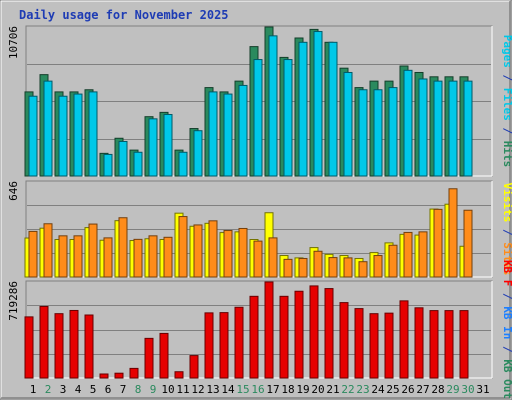  I want to click on panel-top-max-label: 10706, so click(13, 42).